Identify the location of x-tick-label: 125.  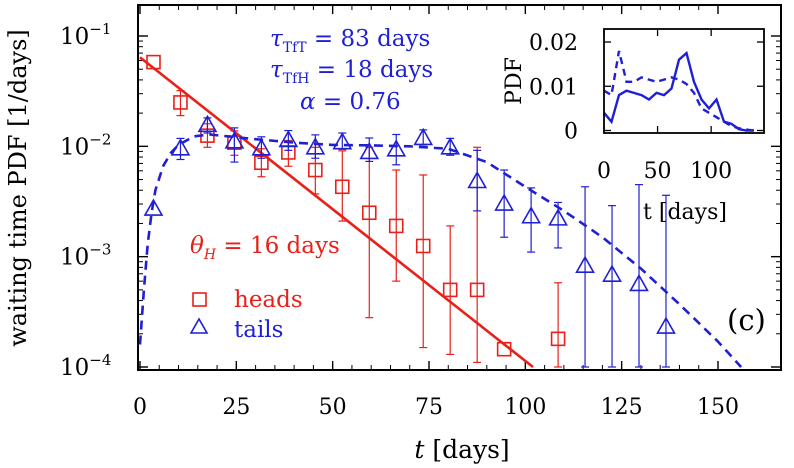
(622, 407).